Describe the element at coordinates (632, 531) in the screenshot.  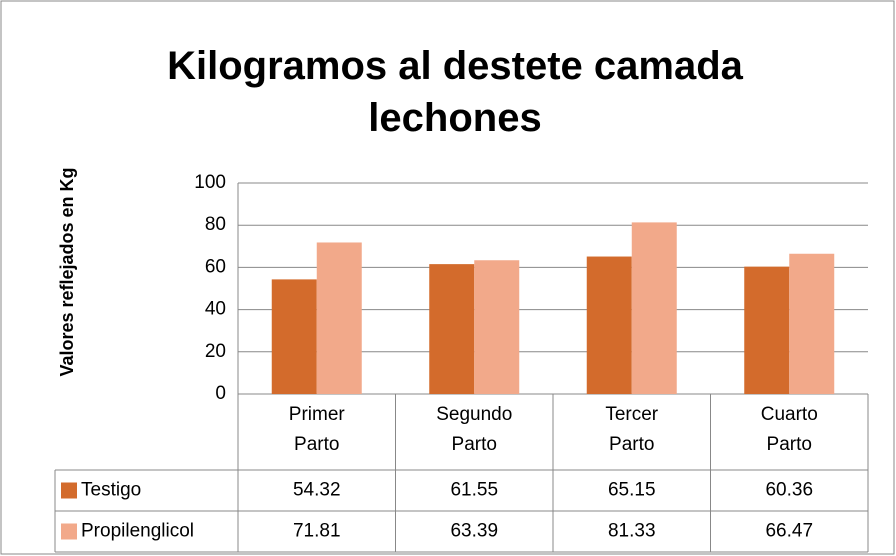
I see `table-value: 81.33` at that location.